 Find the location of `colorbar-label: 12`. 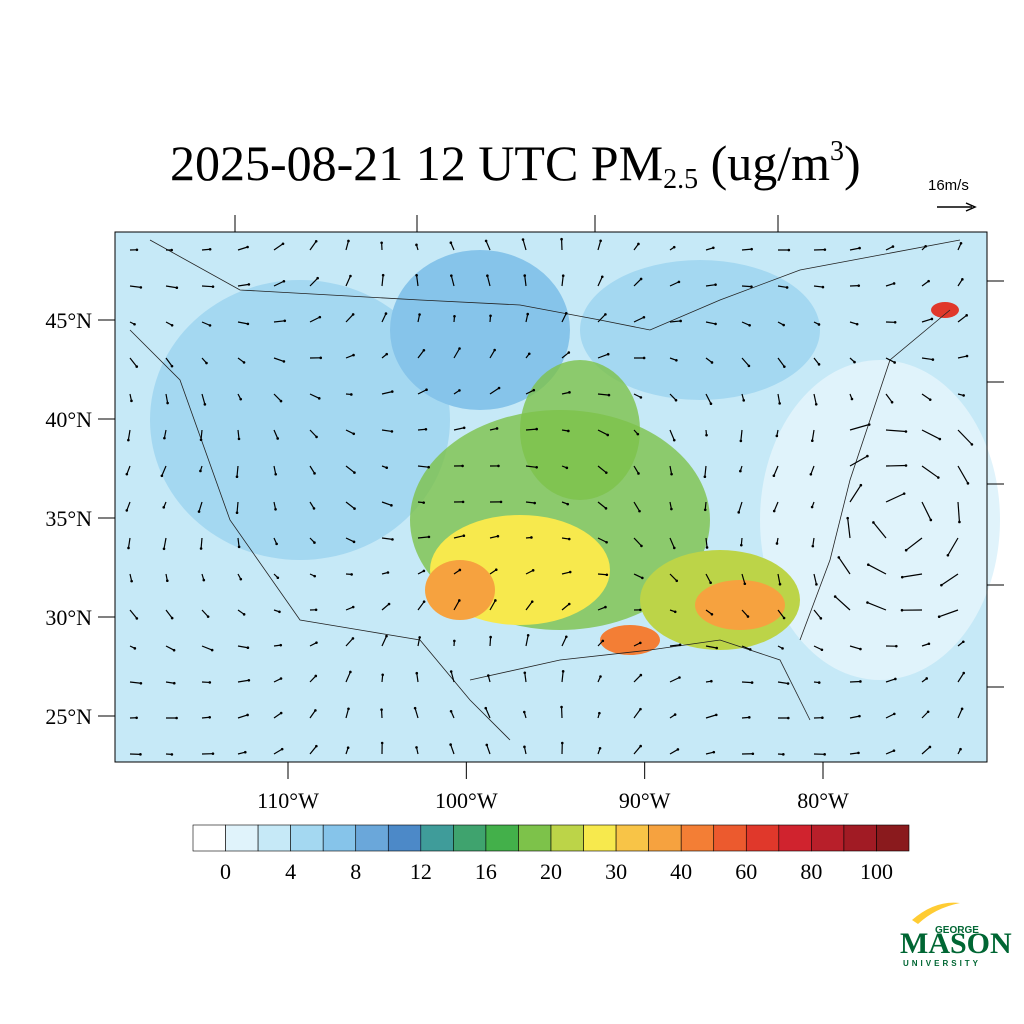

colorbar-label: 12 is located at coordinates (421, 871).